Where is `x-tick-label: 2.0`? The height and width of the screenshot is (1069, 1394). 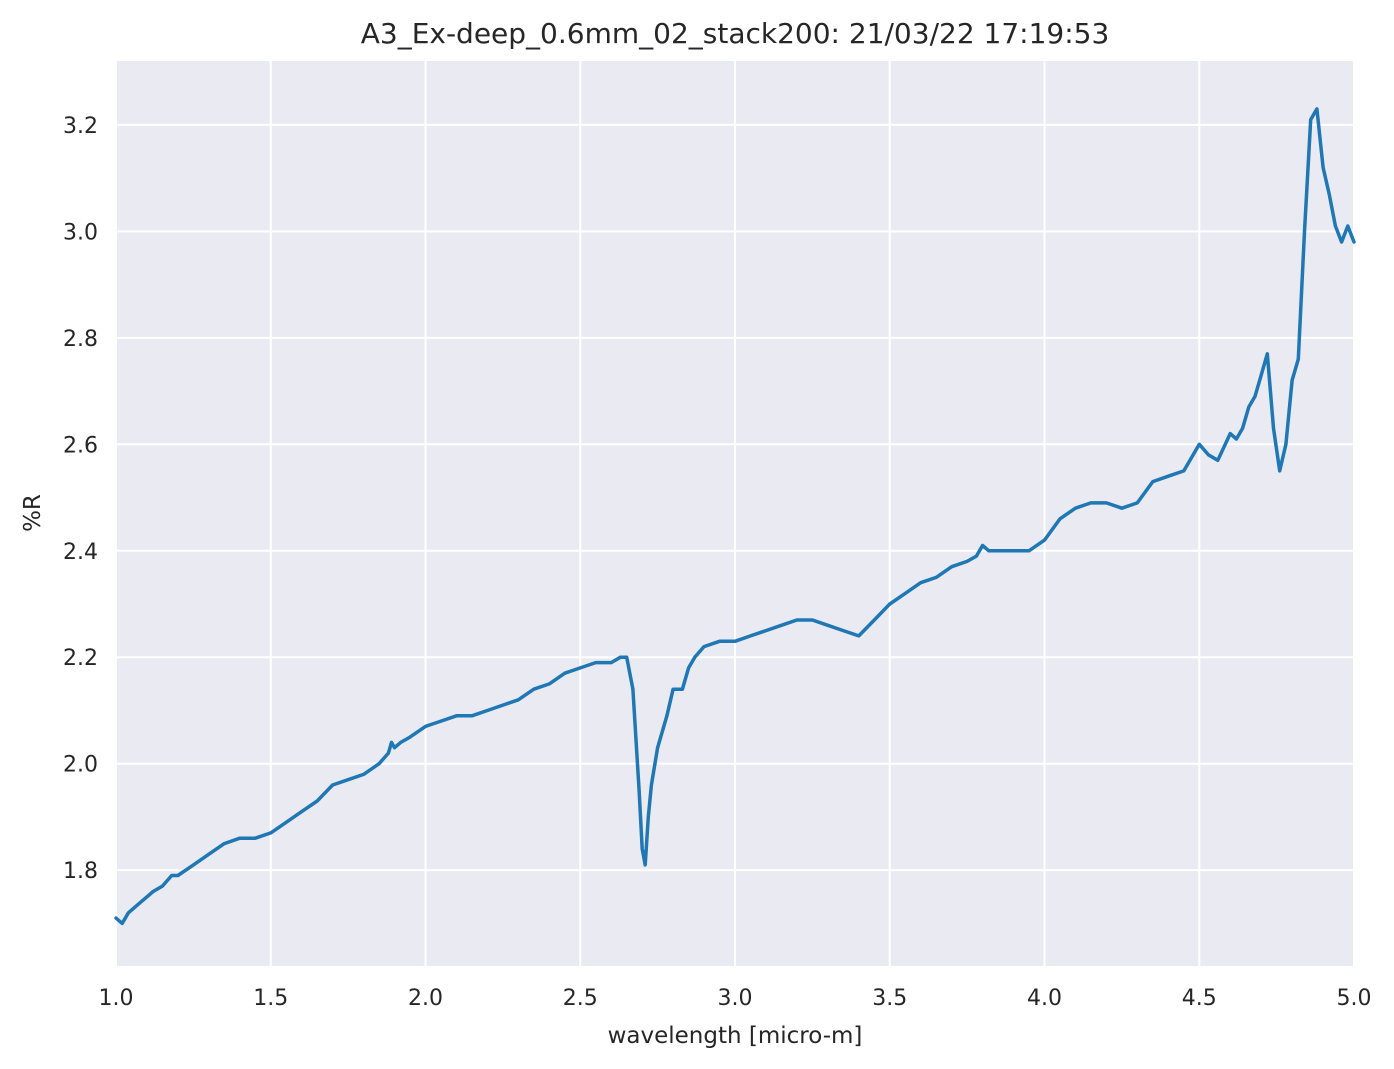 x-tick-label: 2.0 is located at coordinates (425, 998).